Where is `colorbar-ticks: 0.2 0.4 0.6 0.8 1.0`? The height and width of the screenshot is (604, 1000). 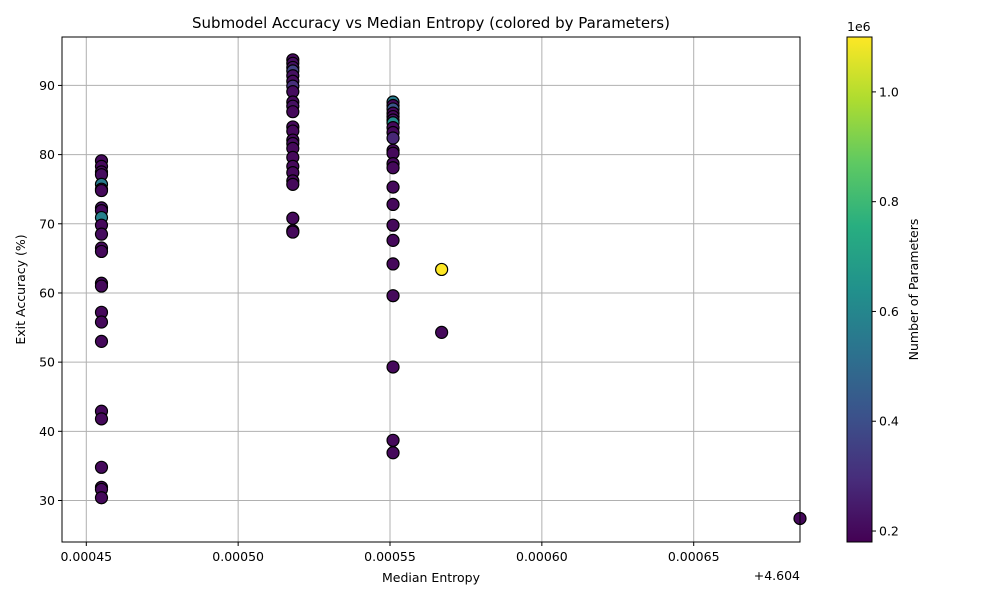
colorbar-ticks: 0.2 0.4 0.6 0.8 1.0 is located at coordinates (885, 311).